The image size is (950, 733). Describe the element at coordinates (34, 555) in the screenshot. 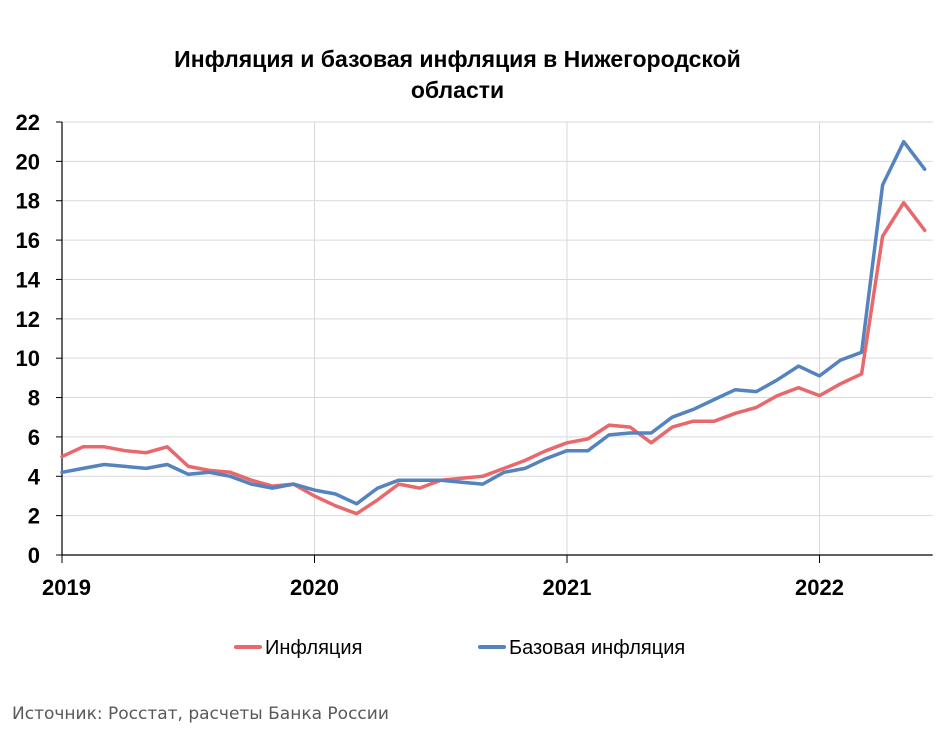

I see `y-tick-label-0: 0` at that location.